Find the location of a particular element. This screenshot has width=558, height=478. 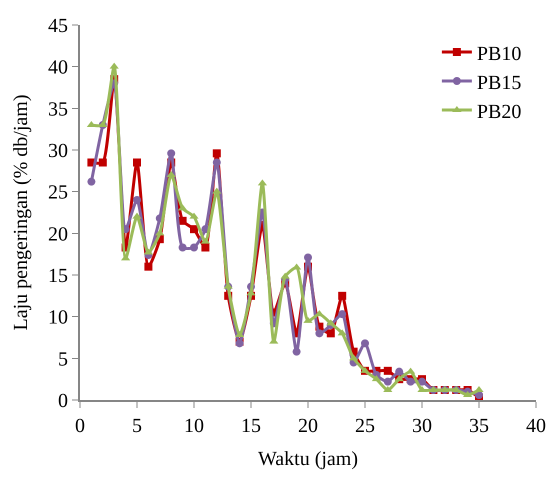

y-tick-label: 25 is located at coordinates (58, 193).